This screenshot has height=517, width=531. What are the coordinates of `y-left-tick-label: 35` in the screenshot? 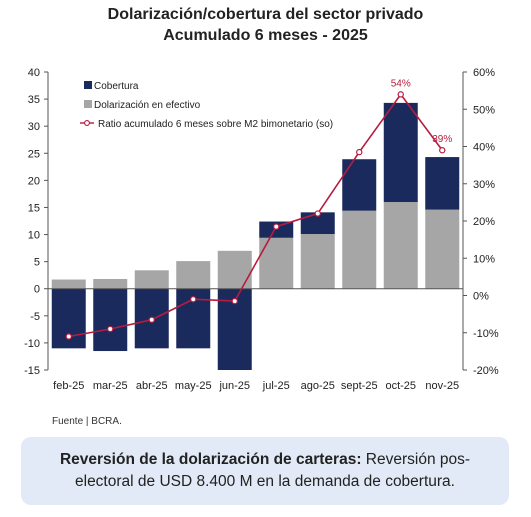 It's located at (34, 100).